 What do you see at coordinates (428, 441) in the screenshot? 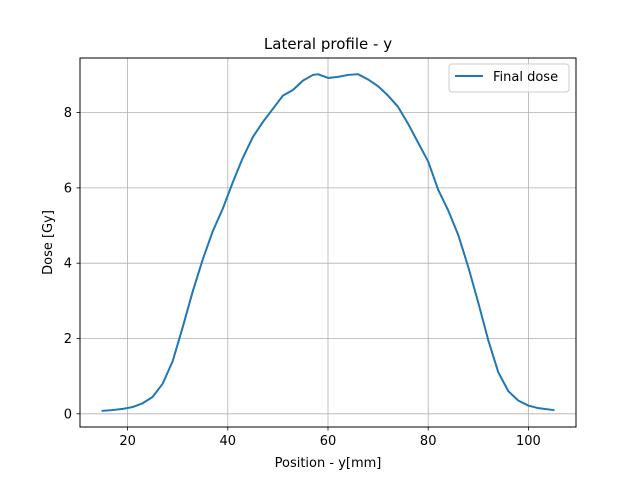
I see `x-tick-label: 80` at bounding box center [428, 441].